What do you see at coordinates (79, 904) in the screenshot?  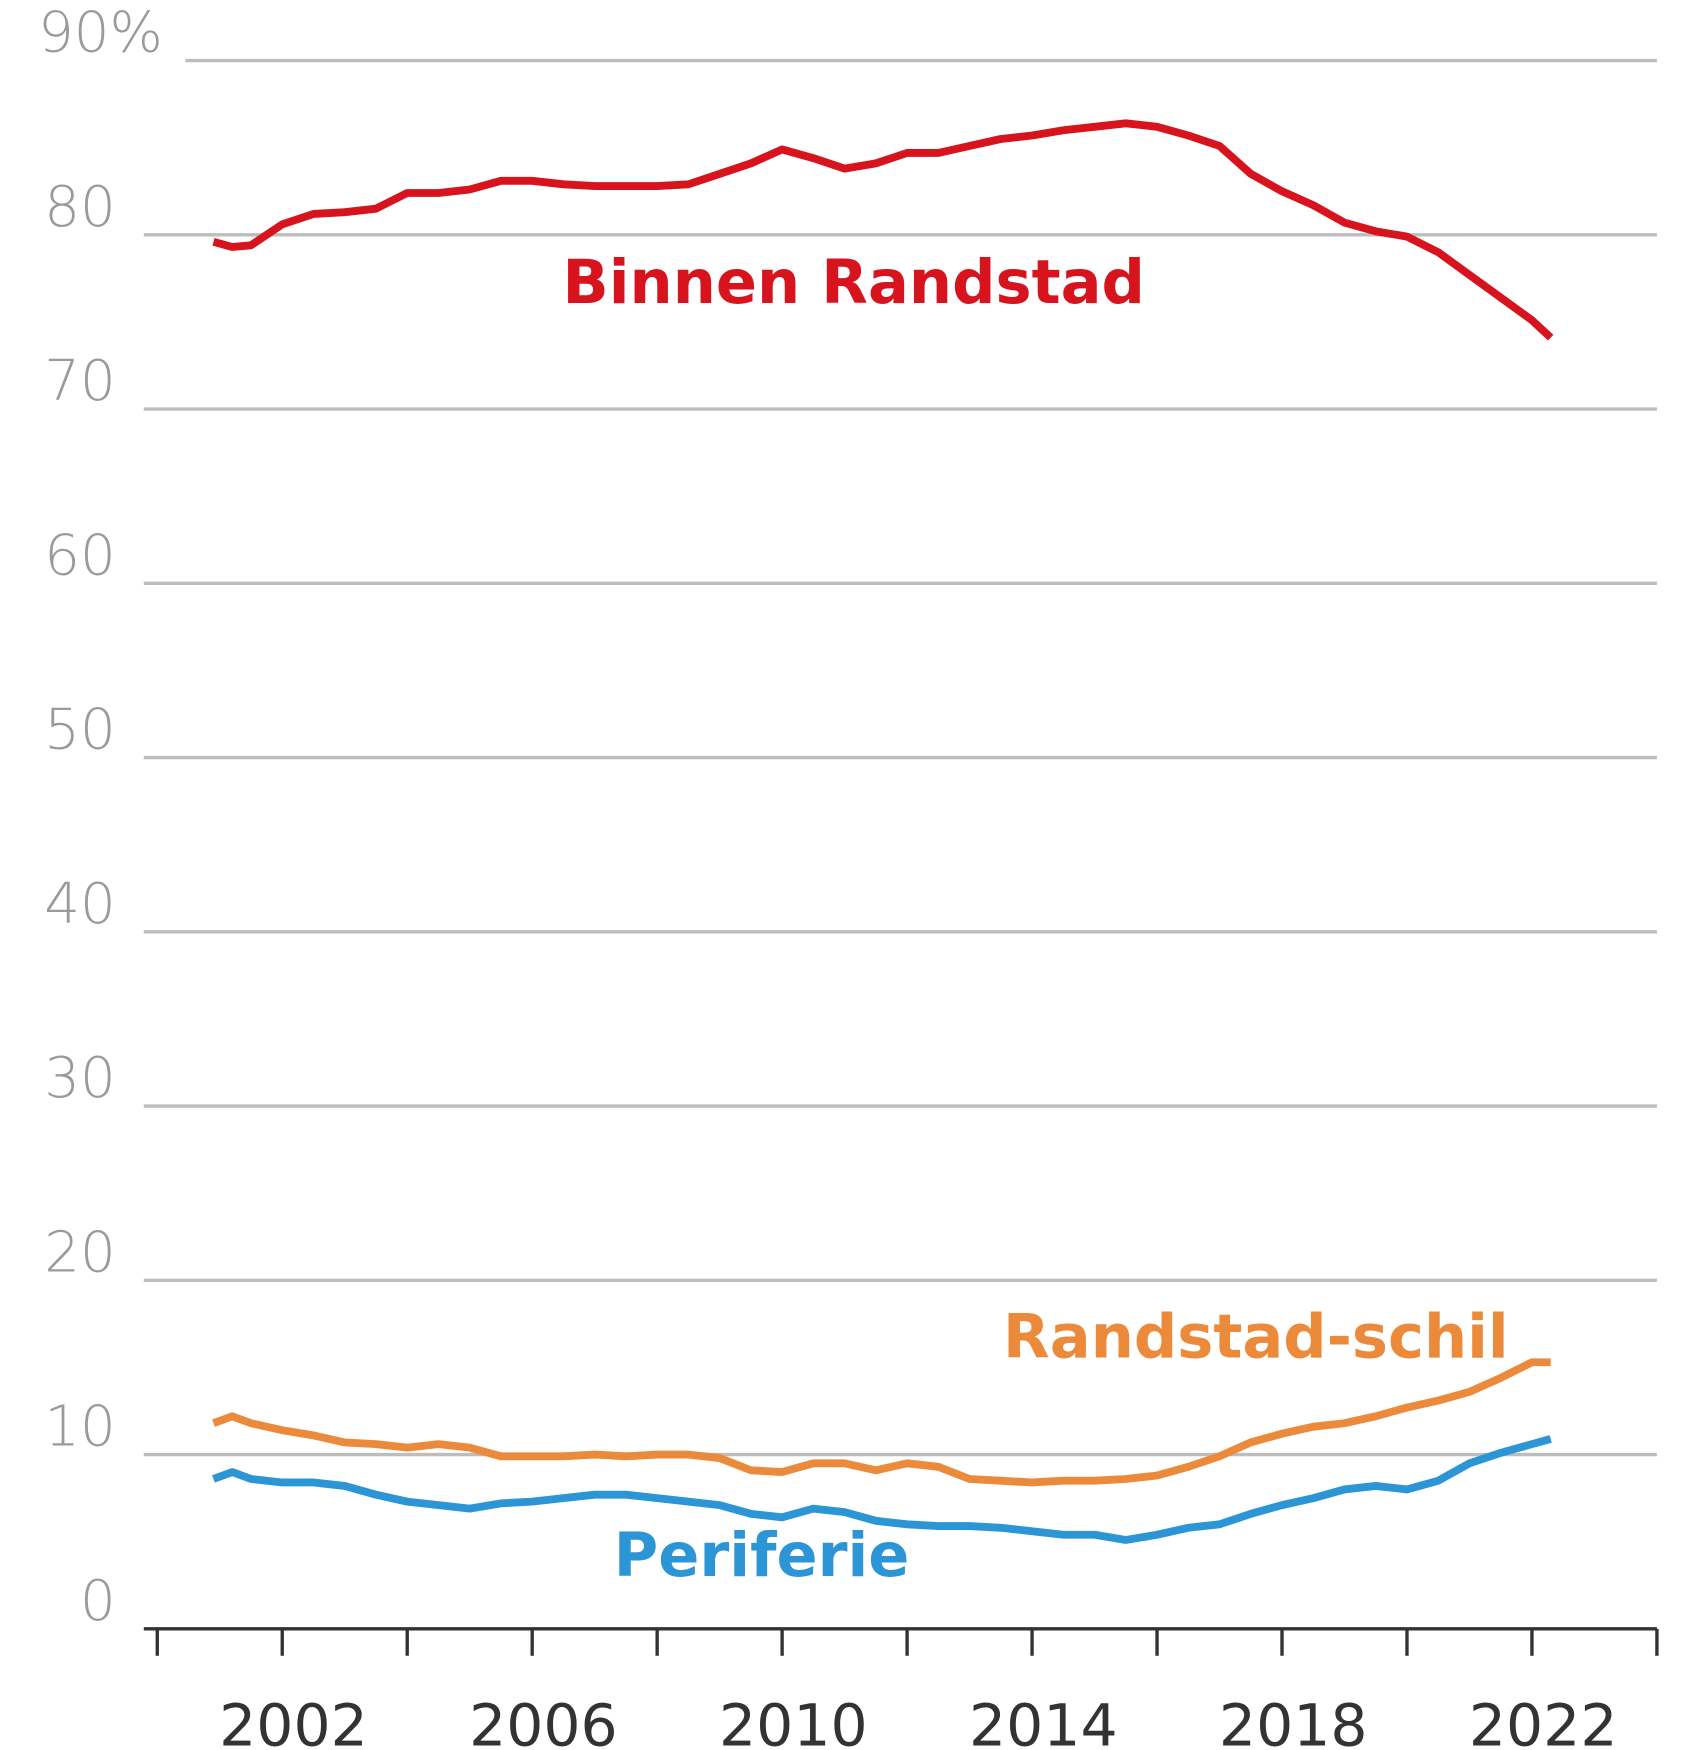 I see `y-tick-label: 40` at bounding box center [79, 904].